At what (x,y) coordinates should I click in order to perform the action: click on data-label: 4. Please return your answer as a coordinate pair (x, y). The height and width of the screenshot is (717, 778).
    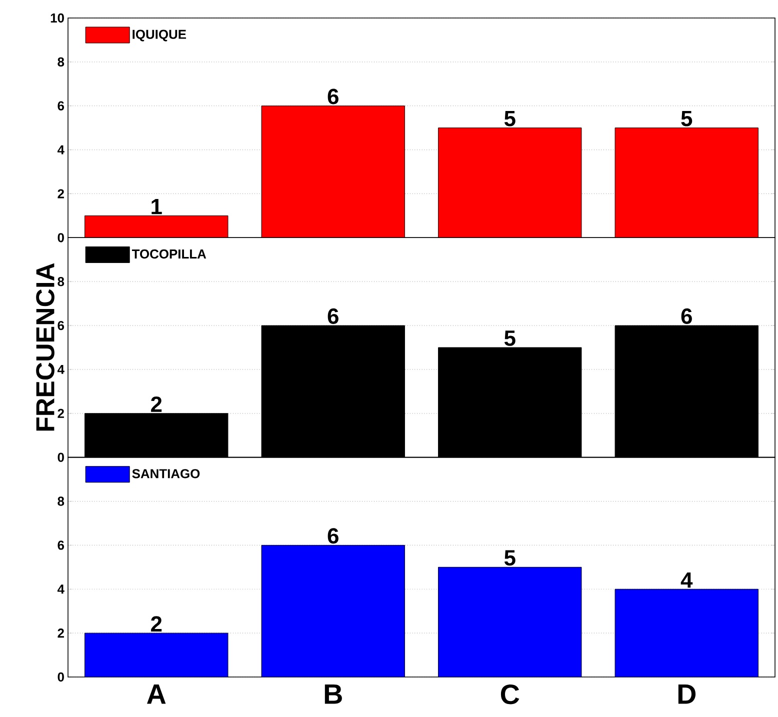
    Looking at the image, I should click on (686, 580).